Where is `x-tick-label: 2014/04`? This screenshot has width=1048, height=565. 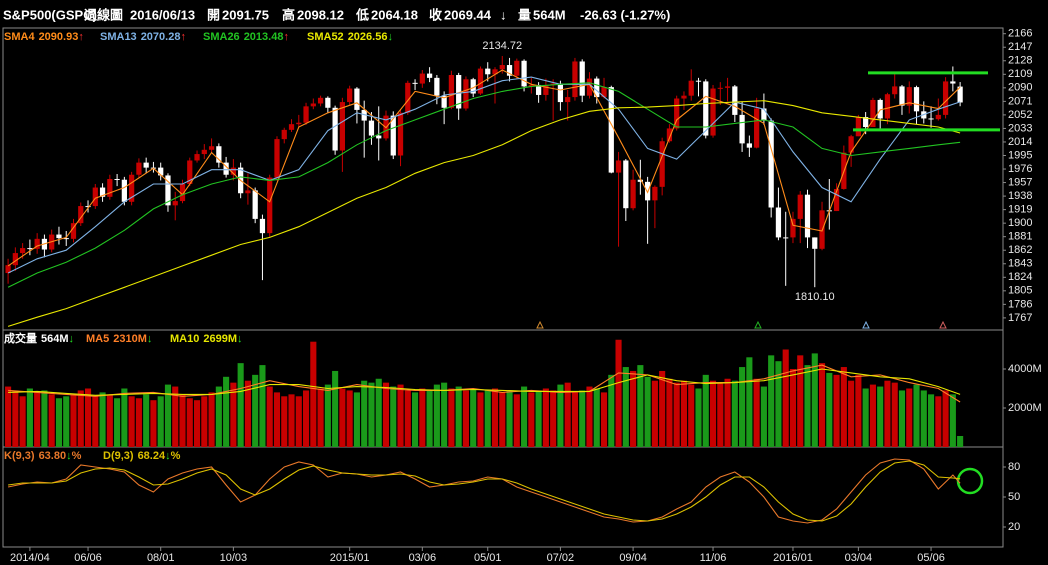 x-tick-label: 2014/04 is located at coordinates (30, 558).